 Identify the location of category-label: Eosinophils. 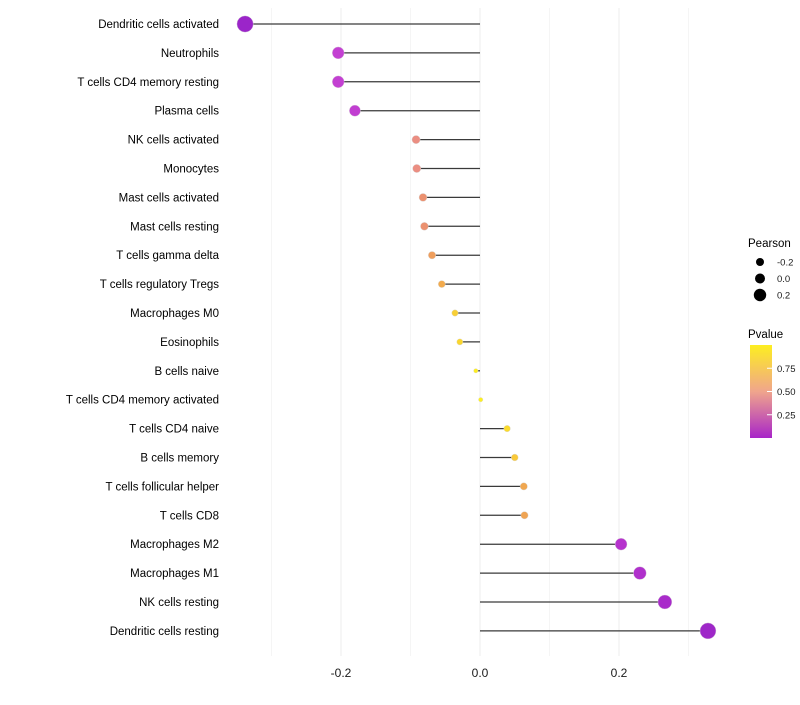
(189, 343).